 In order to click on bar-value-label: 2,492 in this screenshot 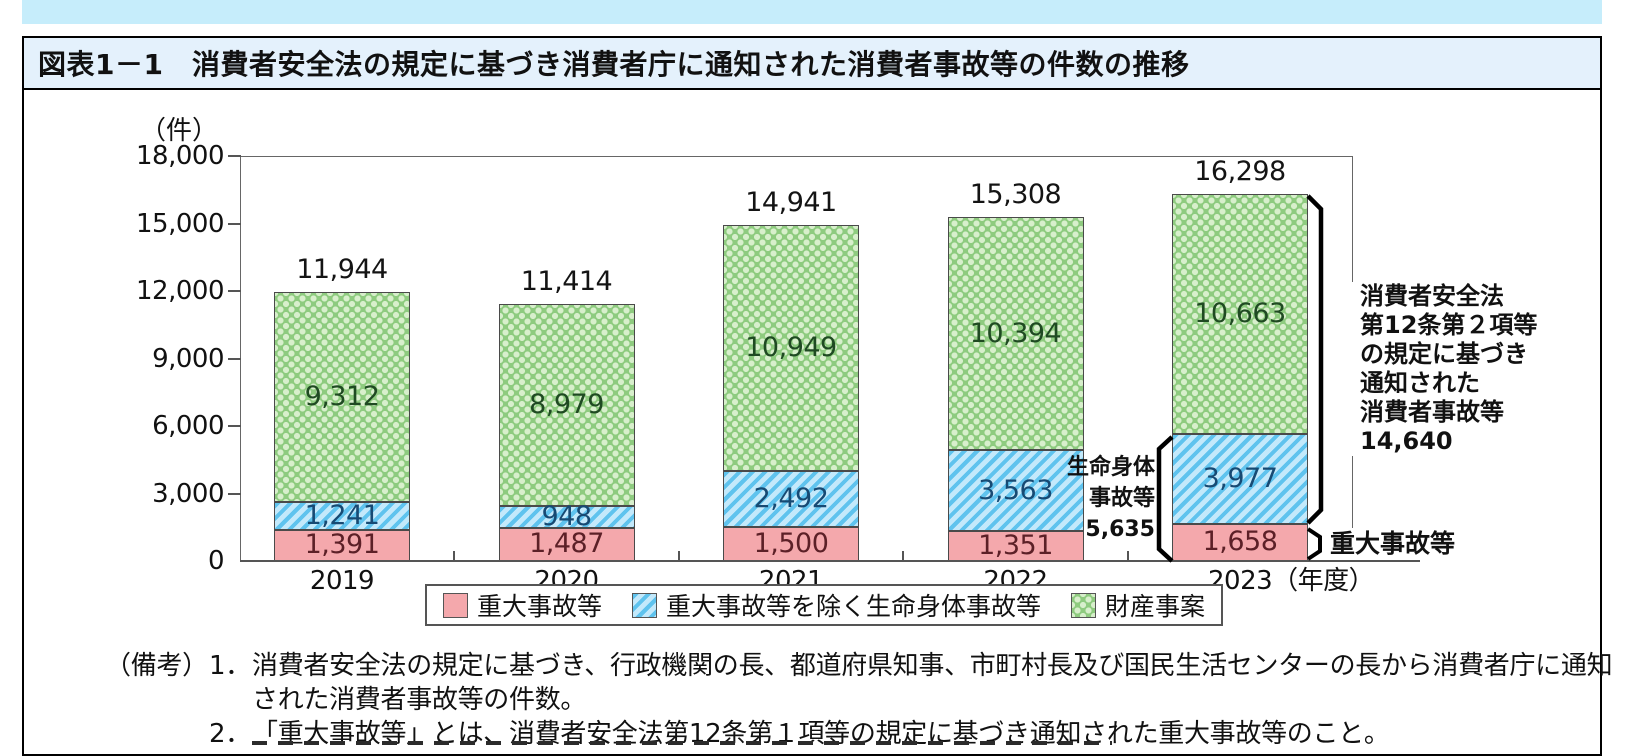, I will do `click(791, 499)`.